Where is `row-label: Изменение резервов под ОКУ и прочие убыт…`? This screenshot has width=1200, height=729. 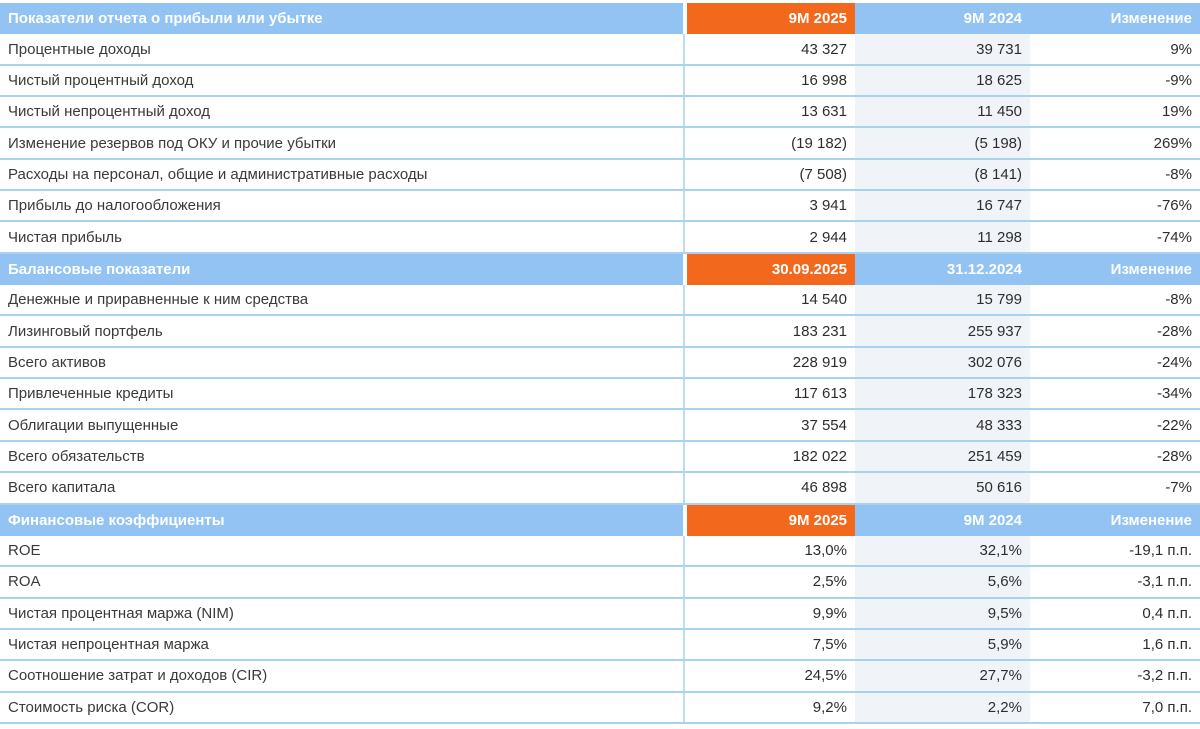 row-label: Изменение резервов под ОКУ и прочие убыт… is located at coordinates (172, 143).